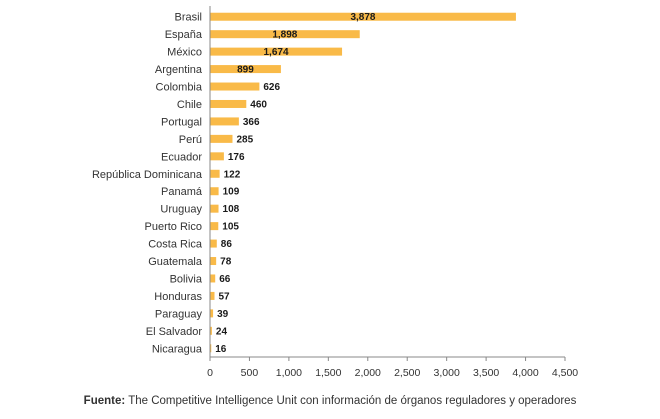 This screenshot has height=419, width=660. Describe the element at coordinates (175, 245) in the screenshot. I see `category-label: Costa Rica` at that location.